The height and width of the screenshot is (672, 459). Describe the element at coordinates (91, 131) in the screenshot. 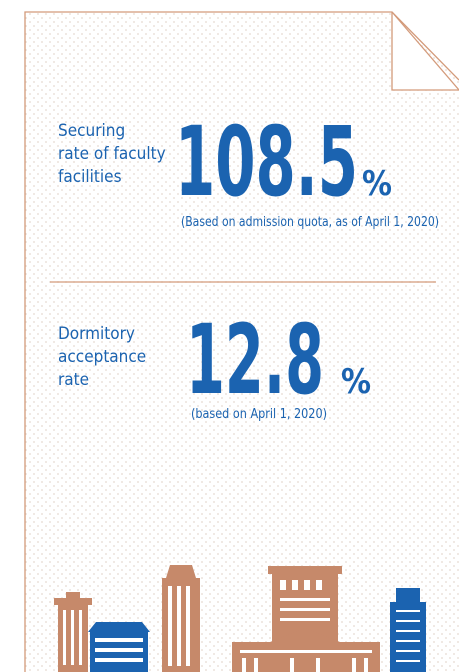

I see `stat-label: Securing` at that location.